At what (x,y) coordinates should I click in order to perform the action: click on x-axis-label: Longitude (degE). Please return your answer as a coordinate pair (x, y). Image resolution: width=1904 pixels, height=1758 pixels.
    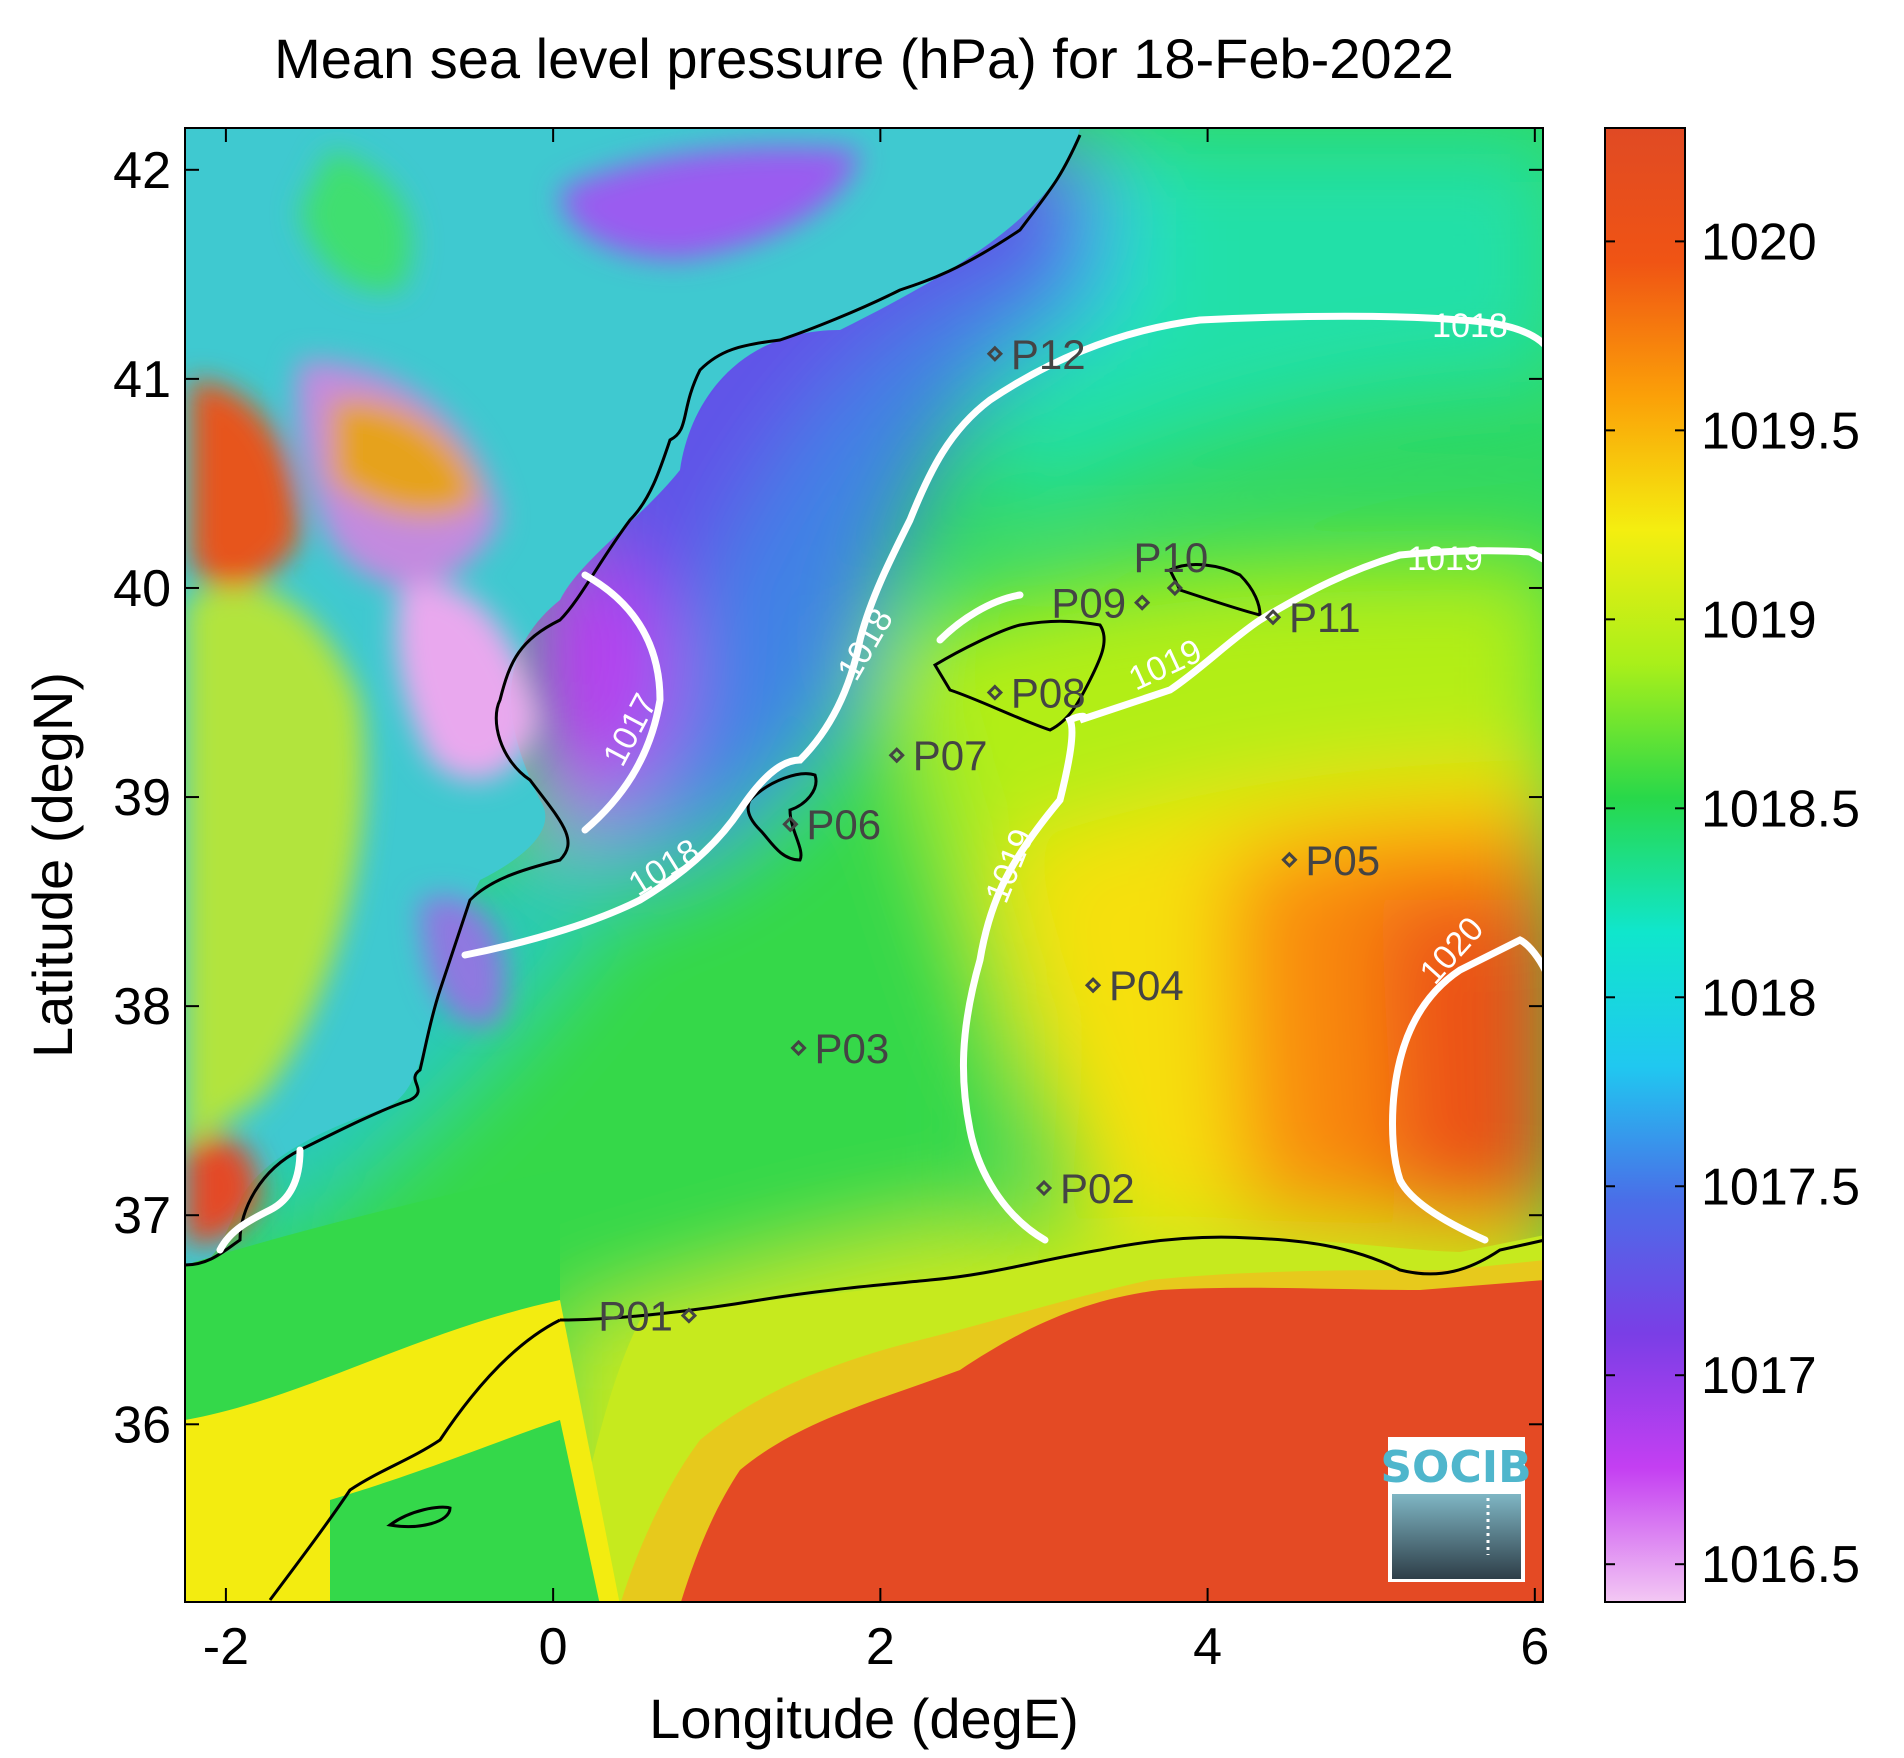
    Looking at the image, I should click on (864, 1718).